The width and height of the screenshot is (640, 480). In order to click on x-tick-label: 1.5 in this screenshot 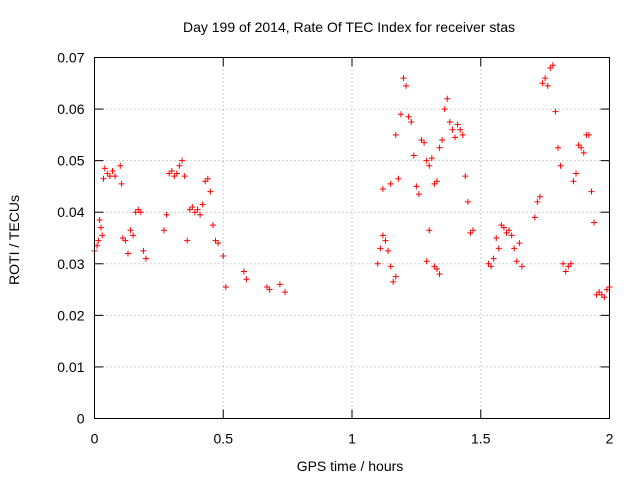, I will do `click(481, 439)`.